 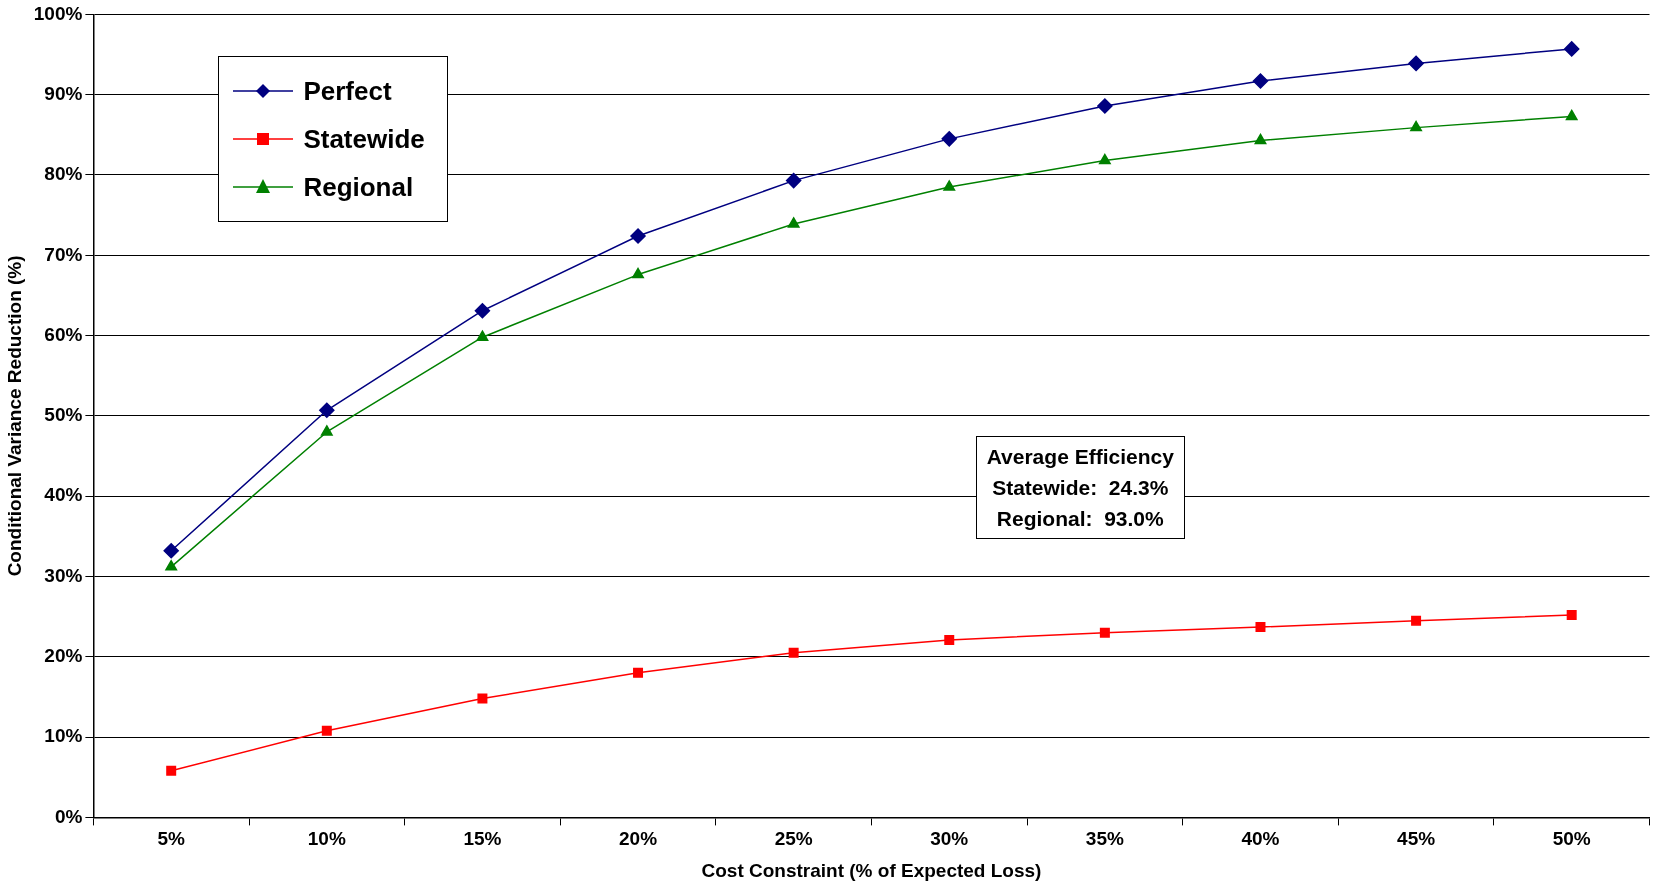 What do you see at coordinates (793, 839) in the screenshot?
I see `x-tick-label: 25%` at bounding box center [793, 839].